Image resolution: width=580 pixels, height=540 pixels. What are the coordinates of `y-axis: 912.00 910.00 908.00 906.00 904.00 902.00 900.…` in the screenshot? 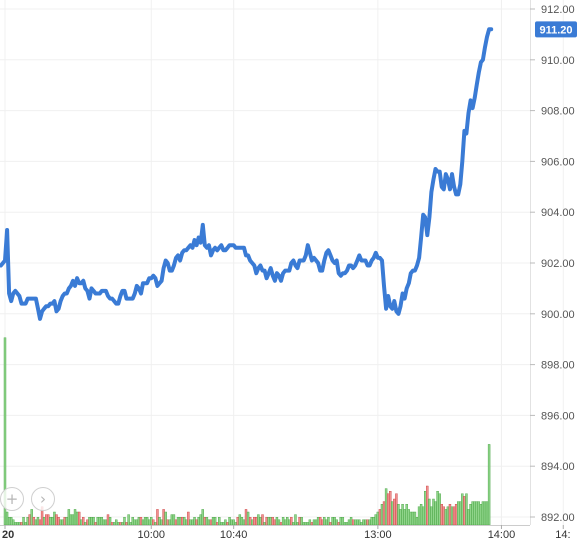 It's located at (552, 262).